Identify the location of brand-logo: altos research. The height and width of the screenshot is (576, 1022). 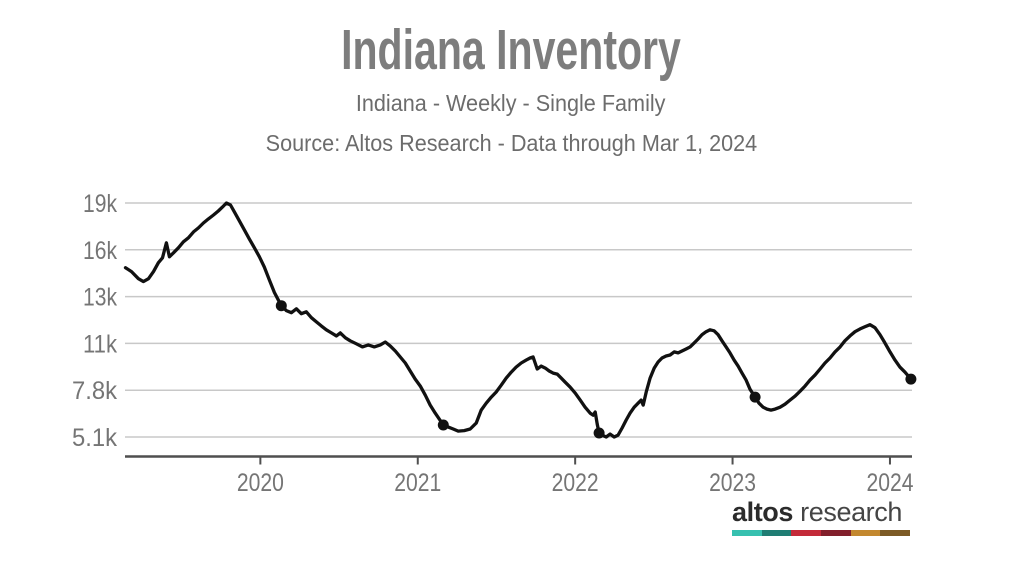
(821, 517).